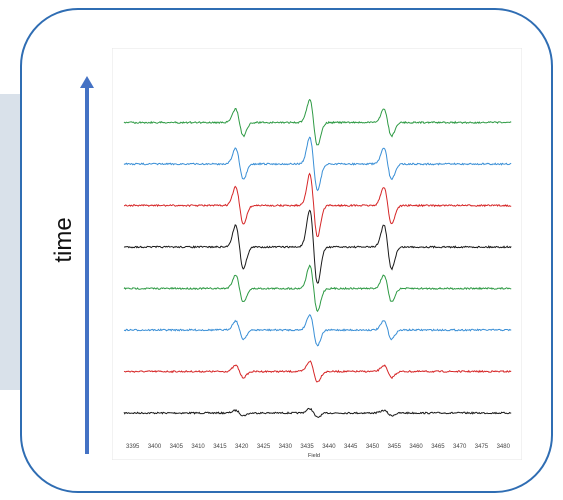 This screenshot has width=563, height=500. Describe the element at coordinates (351, 447) in the screenshot. I see `x-tick-label: 3445` at that location.